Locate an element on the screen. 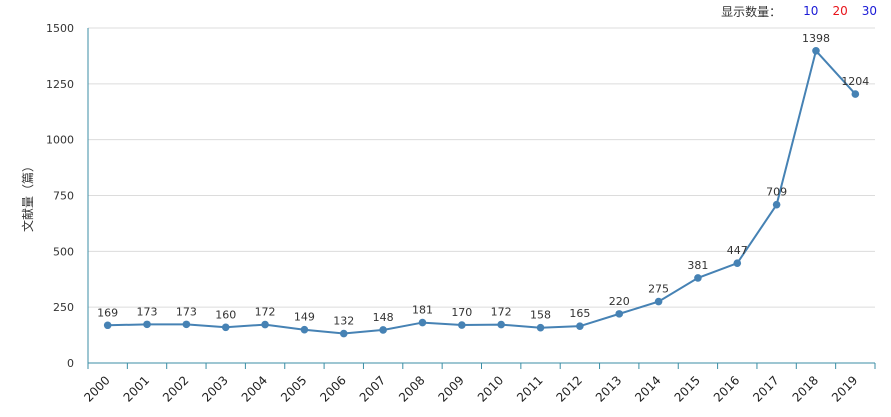 The width and height of the screenshot is (891, 417). data-label: 709 is located at coordinates (776, 192).